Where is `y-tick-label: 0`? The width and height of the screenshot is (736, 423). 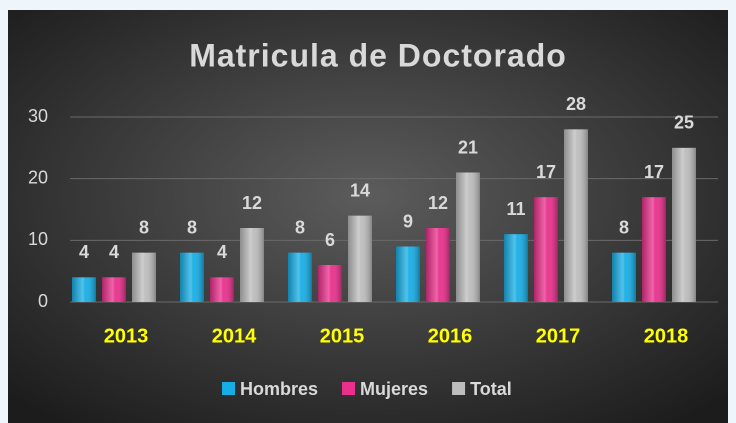 y-tick-label: 0 is located at coordinates (43, 301).